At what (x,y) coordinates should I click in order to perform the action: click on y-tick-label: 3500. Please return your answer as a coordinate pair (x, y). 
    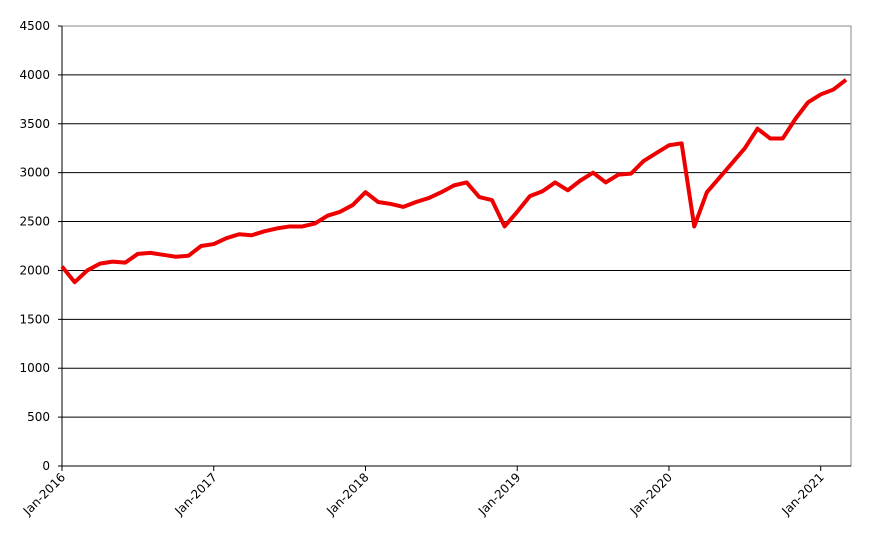
    Looking at the image, I should click on (34, 124).